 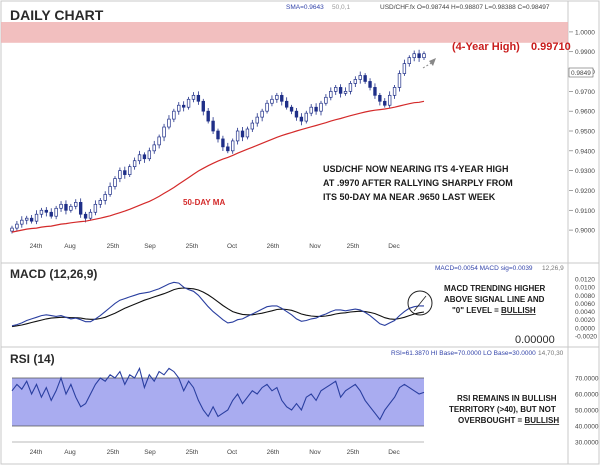 What do you see at coordinates (585, 191) in the screenshot?
I see `price-y-tick-label: 0.9200` at bounding box center [585, 191].